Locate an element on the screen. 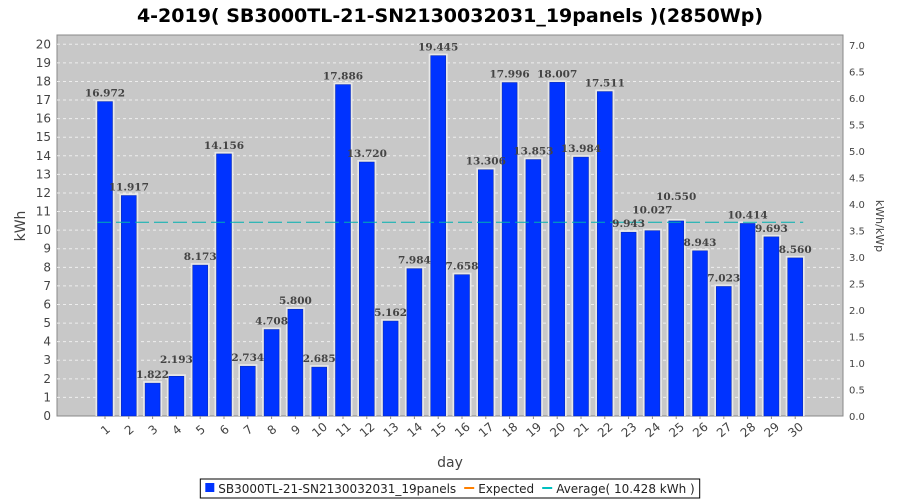 The height and width of the screenshot is (504, 900). x-axis-label: day is located at coordinates (450, 463).